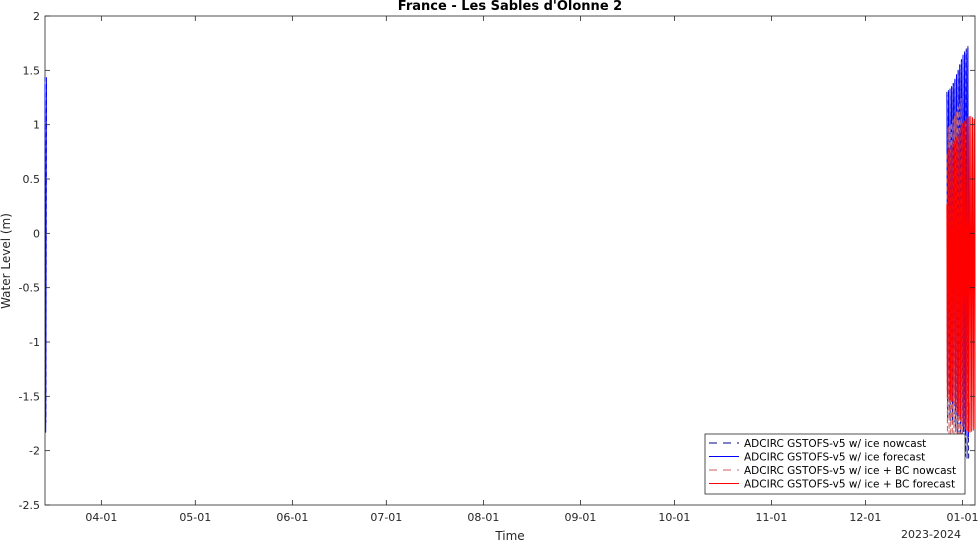  Describe the element at coordinates (386, 517) in the screenshot. I see `x-tick-label: 07-01` at that location.